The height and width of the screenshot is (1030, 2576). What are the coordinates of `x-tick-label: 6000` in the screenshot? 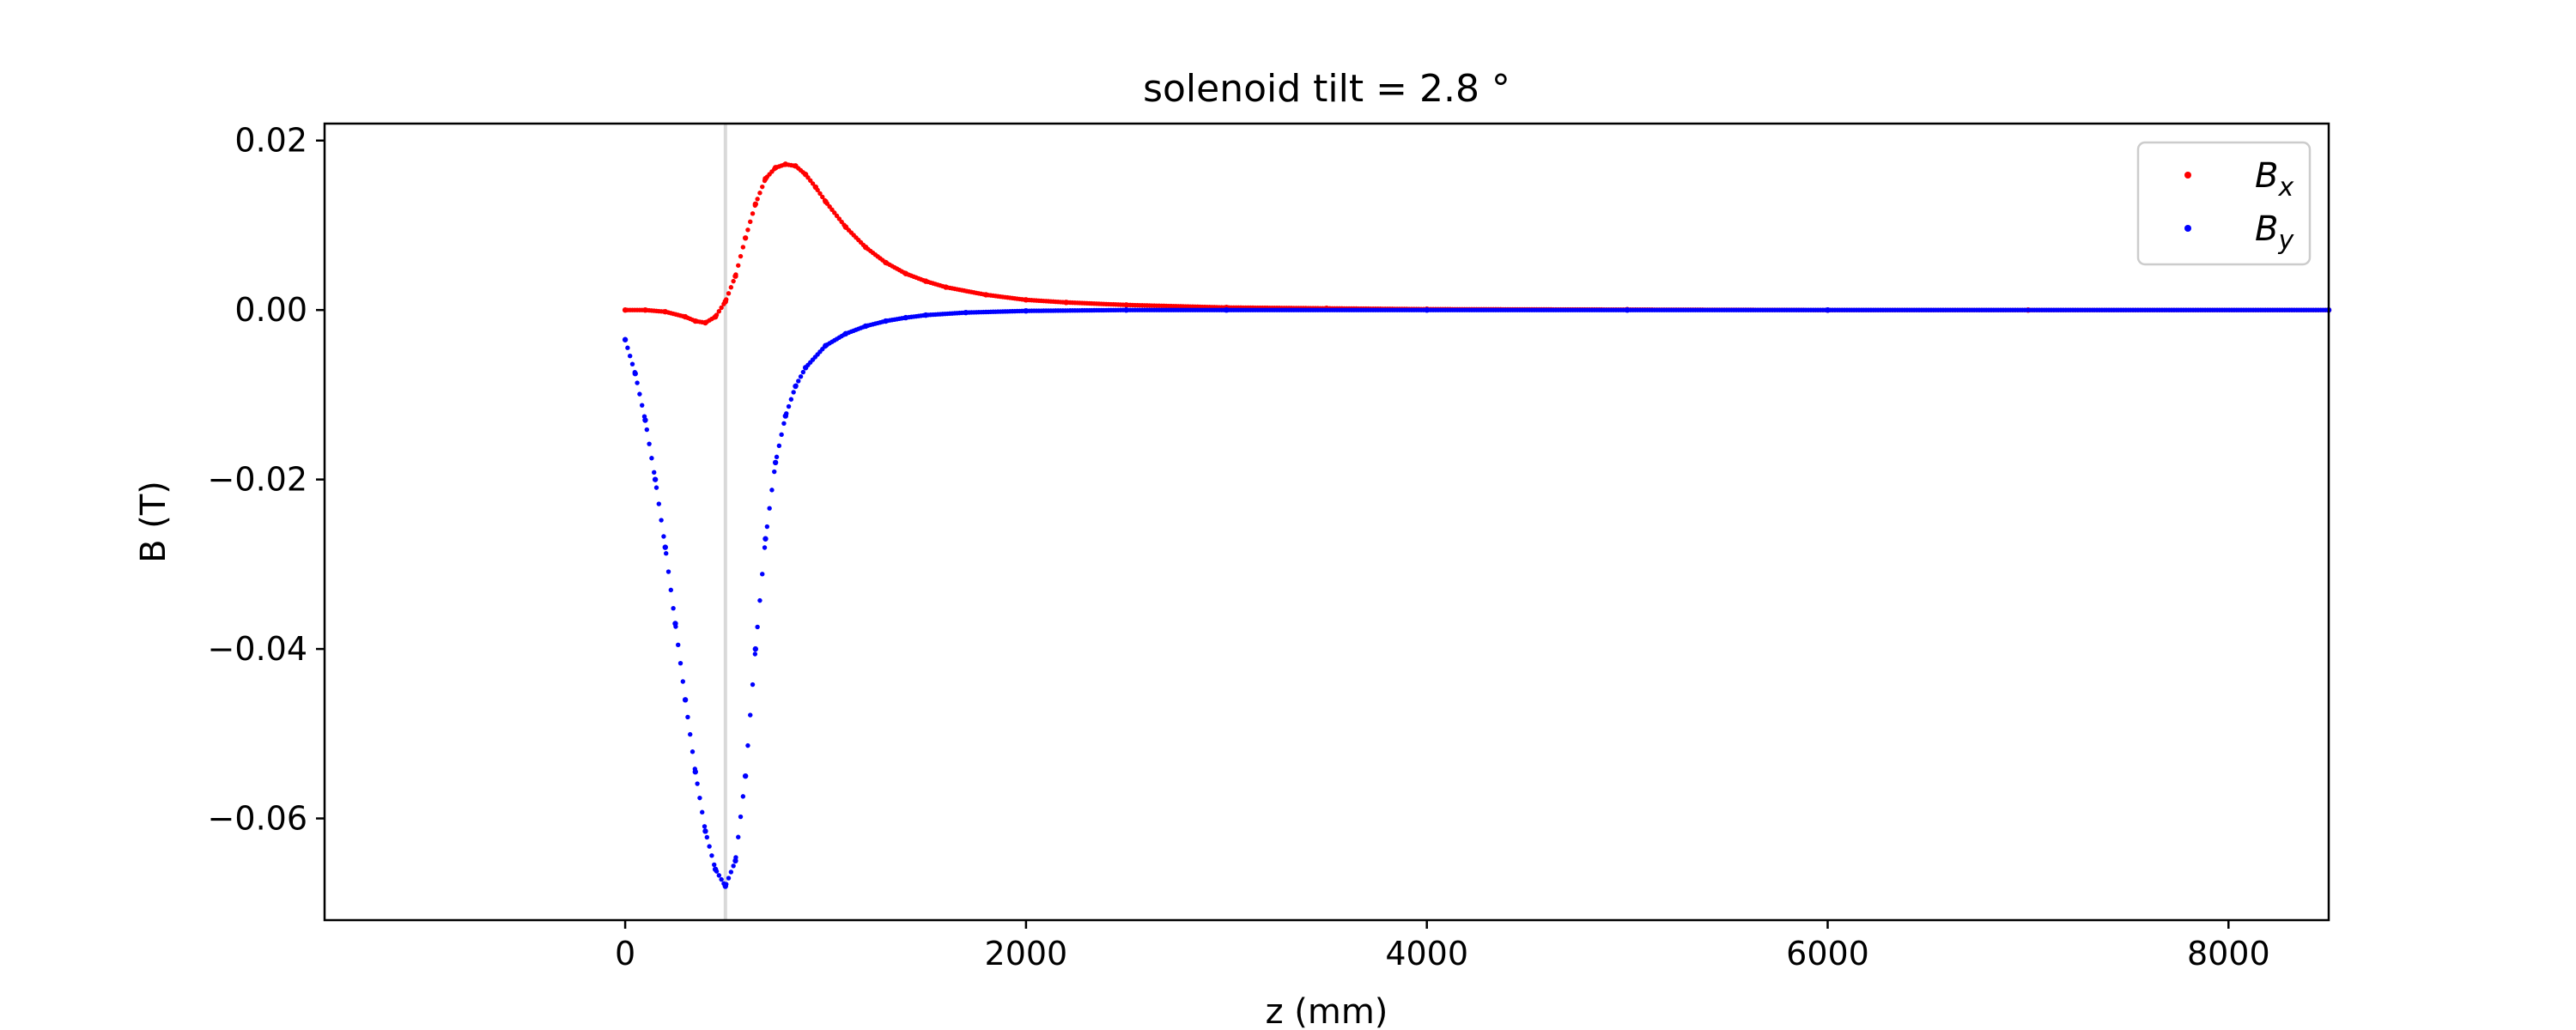 It's located at (1828, 953).